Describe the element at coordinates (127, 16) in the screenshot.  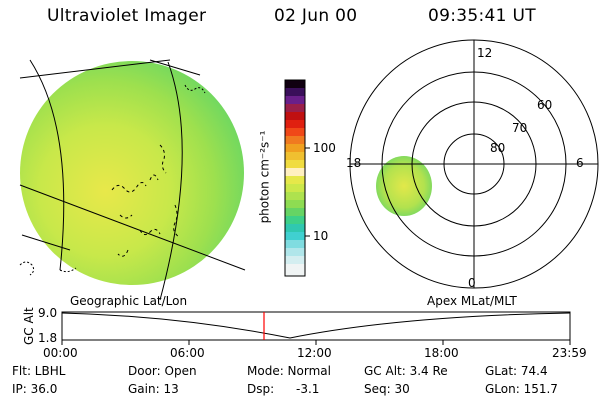
I see `instrument-title: Ultraviolet Imager` at that location.